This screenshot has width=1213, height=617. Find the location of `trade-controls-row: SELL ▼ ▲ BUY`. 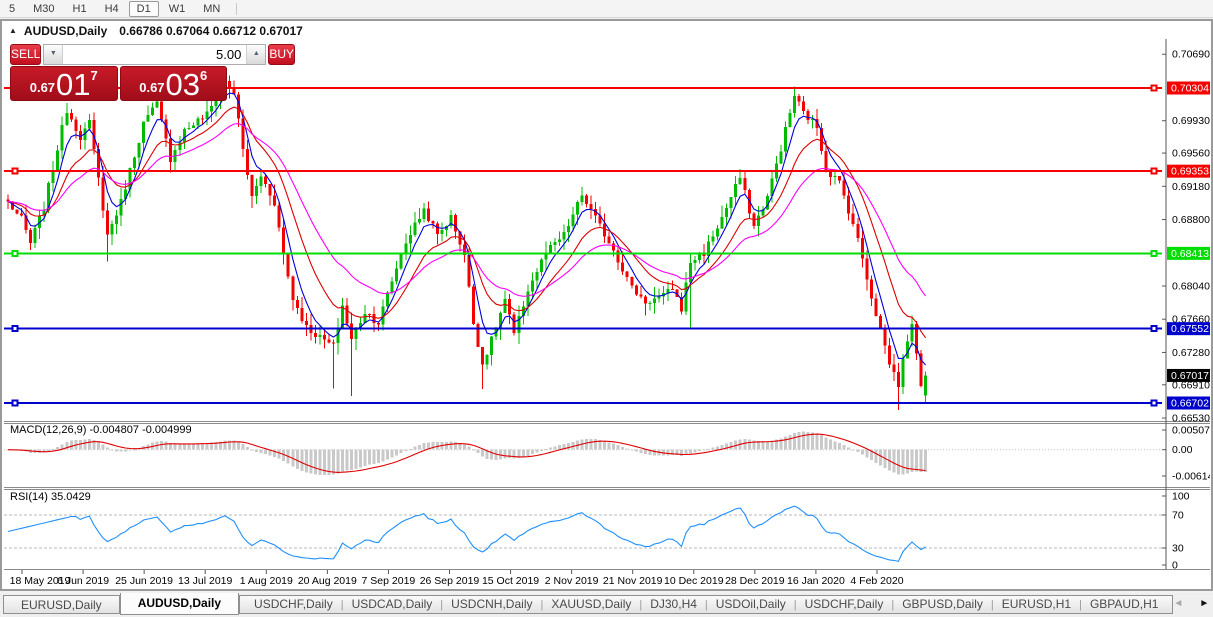

trade-controls-row: SELL ▼ ▲ BUY is located at coordinates (153, 54).